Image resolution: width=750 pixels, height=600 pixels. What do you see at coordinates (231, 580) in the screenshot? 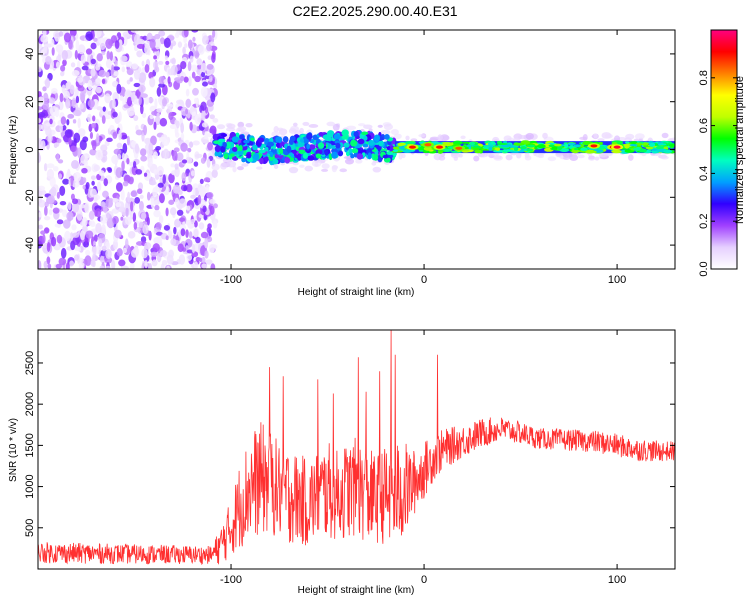
I see `snr-x-tick-label: -100` at bounding box center [231, 580].